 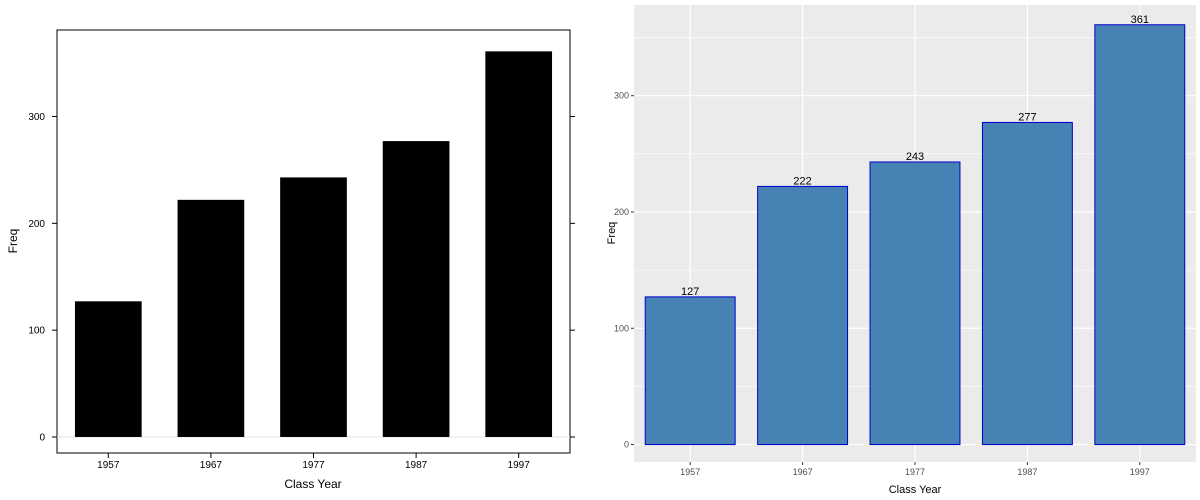 I want to click on left-y-tick-label: 0, so click(x=42, y=437).